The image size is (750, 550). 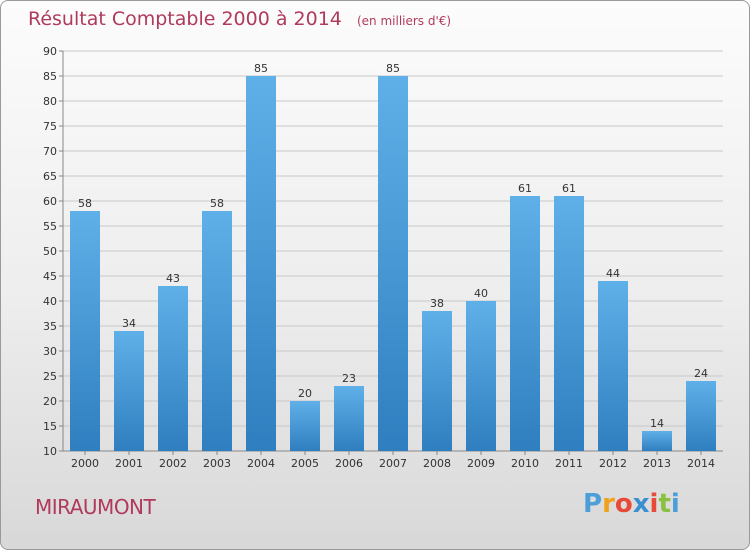 What do you see at coordinates (50, 76) in the screenshot?
I see `y-tick-label: 85` at bounding box center [50, 76].